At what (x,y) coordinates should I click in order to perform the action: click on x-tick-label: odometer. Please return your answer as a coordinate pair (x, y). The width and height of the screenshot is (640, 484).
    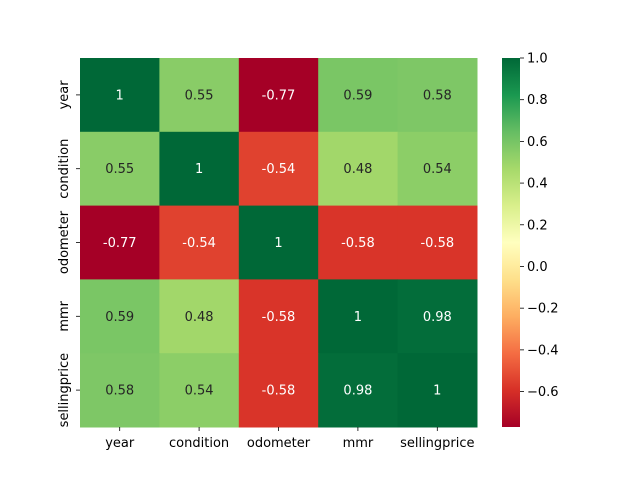
    Looking at the image, I should click on (279, 443).